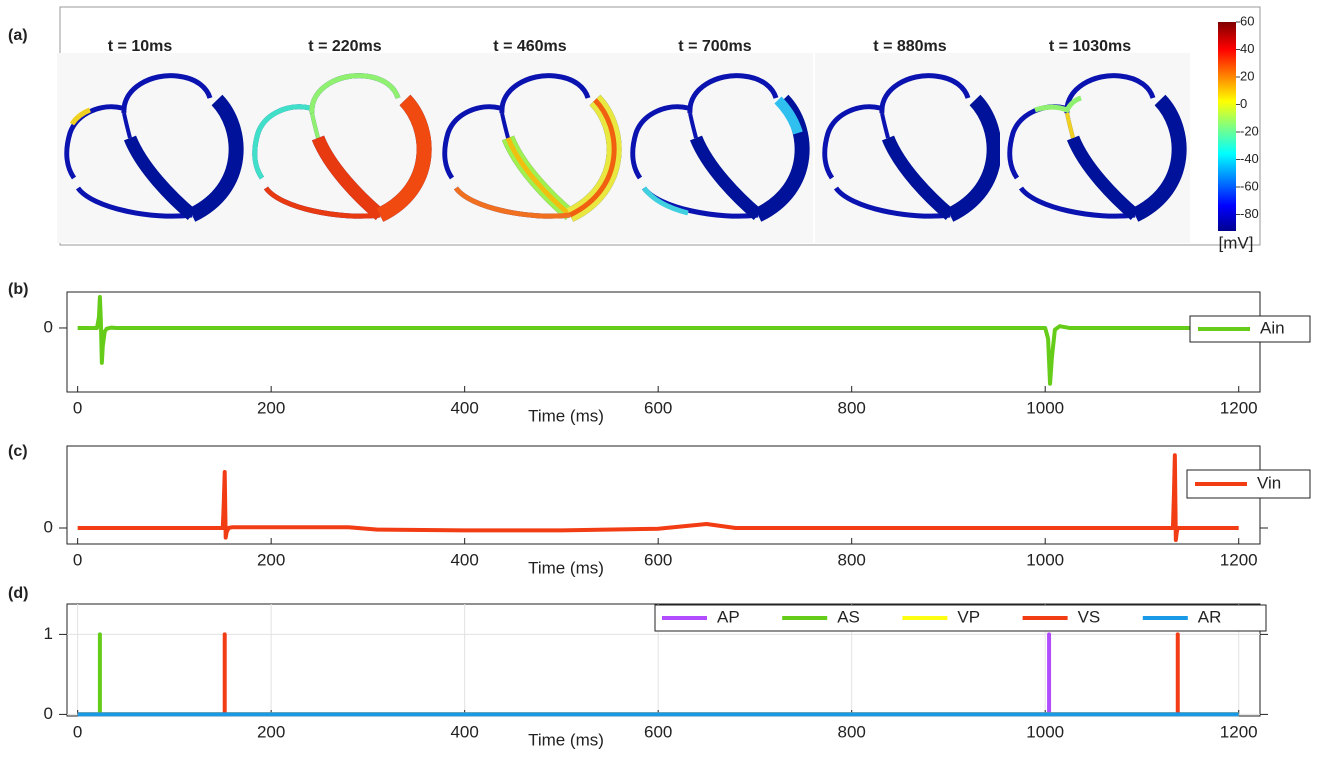 This screenshot has width=1320, height=762. What do you see at coordinates (1247, 75) in the screenshot?
I see `colorbar-tick-label: 20` at bounding box center [1247, 75].